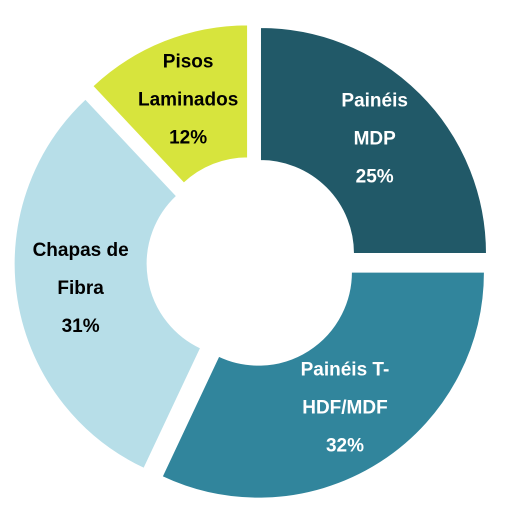 This screenshot has width=506, height=506. I want to click on segment-value-label: 32%, so click(345, 446).